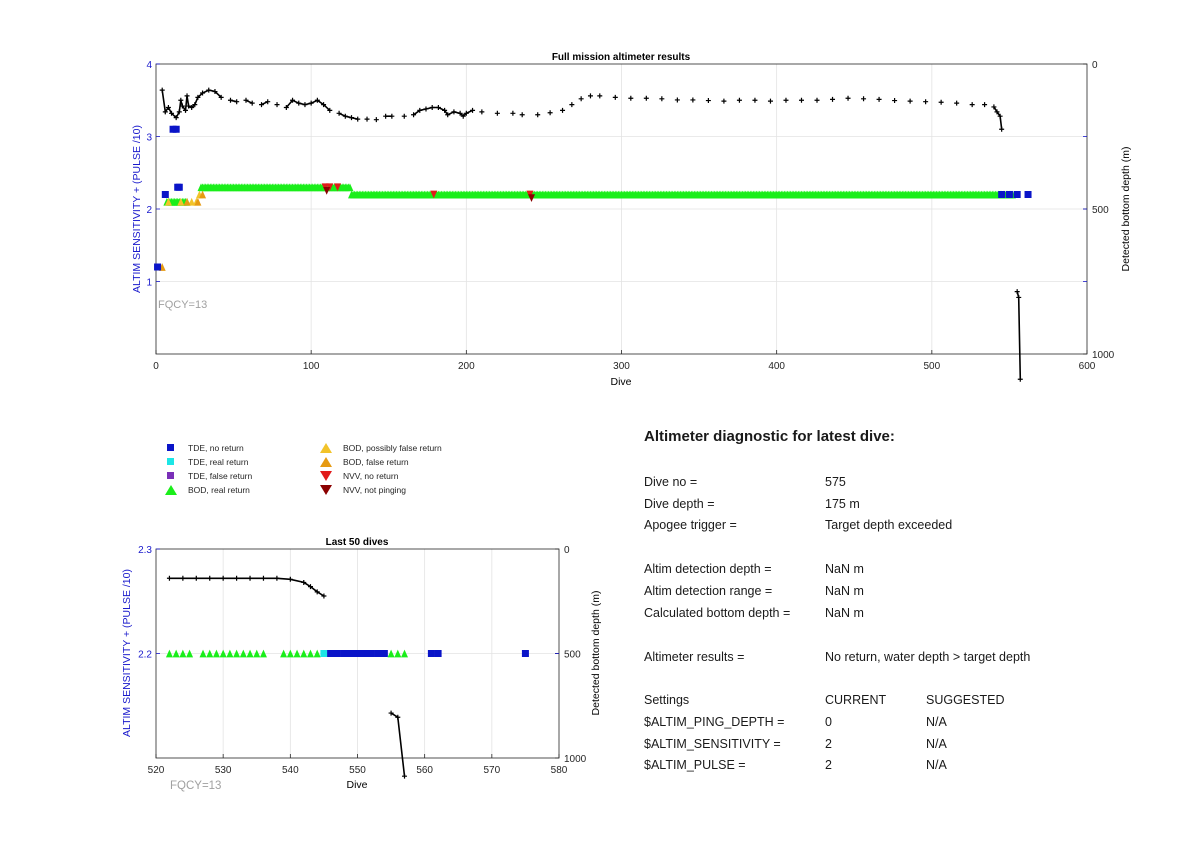  What do you see at coordinates (424, 770) in the screenshot?
I see `x-tick-label: 560` at bounding box center [424, 770].